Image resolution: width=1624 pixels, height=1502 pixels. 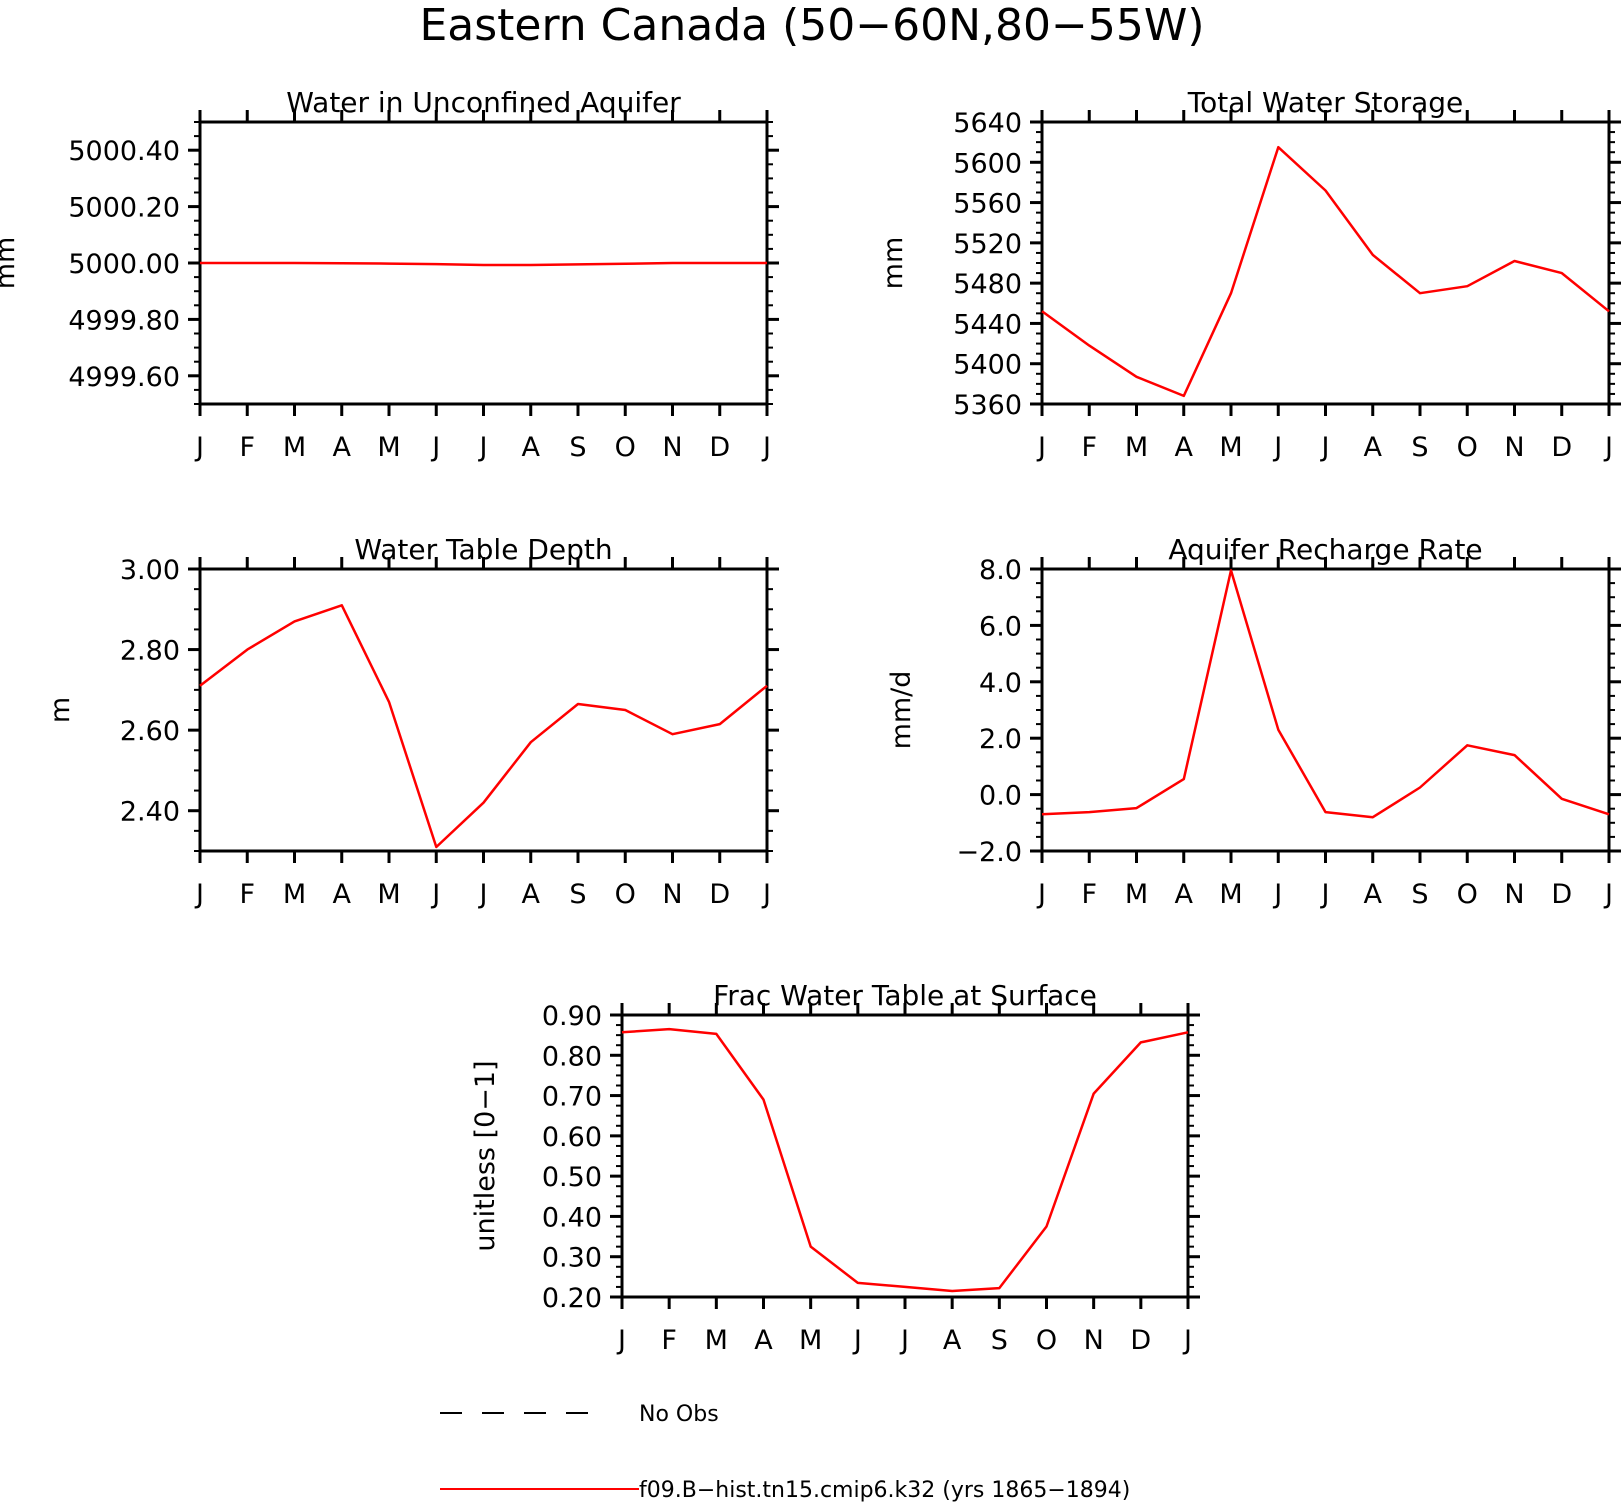 I want to click on y-tick-label: 5480, so click(x=987, y=284).